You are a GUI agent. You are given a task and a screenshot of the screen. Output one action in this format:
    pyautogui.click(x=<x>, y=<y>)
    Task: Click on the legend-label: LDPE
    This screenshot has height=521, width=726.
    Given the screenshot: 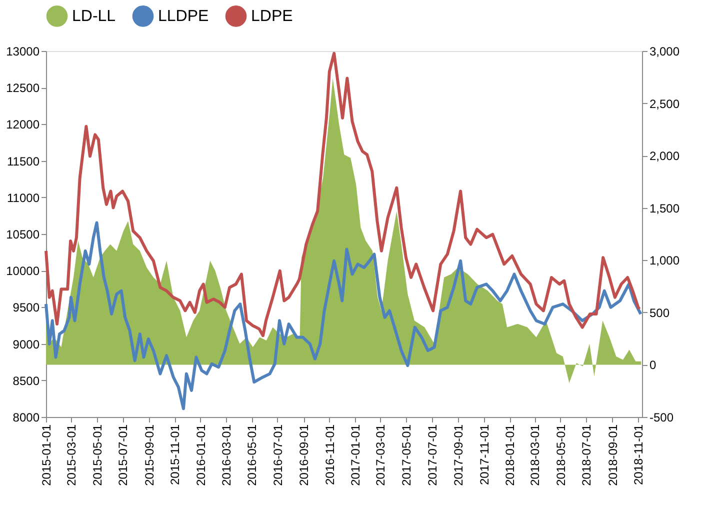 What is the action you would take?
    pyautogui.click(x=272, y=17)
    